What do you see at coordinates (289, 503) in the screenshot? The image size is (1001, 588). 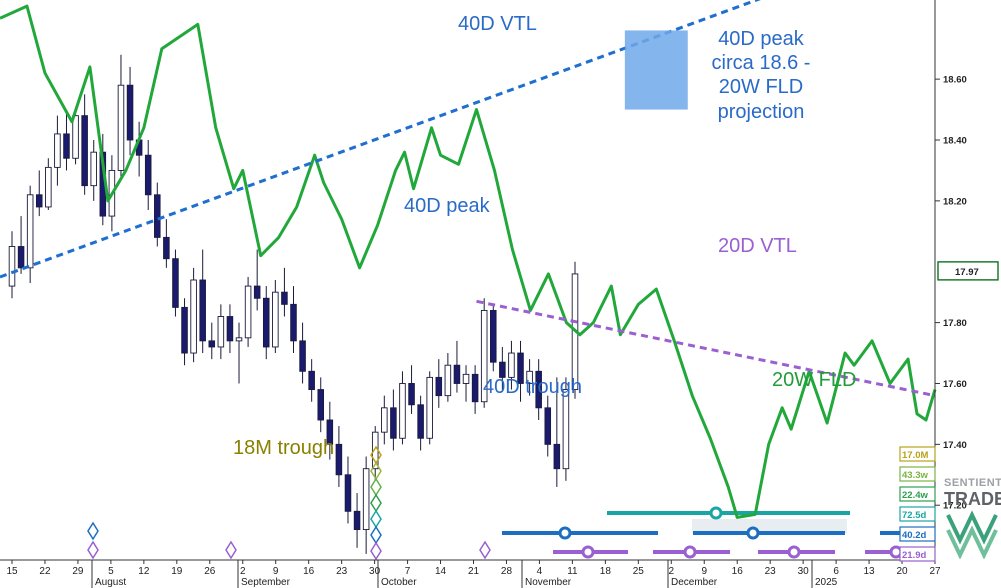 I see `cycle-trough-markers` at bounding box center [289, 503].